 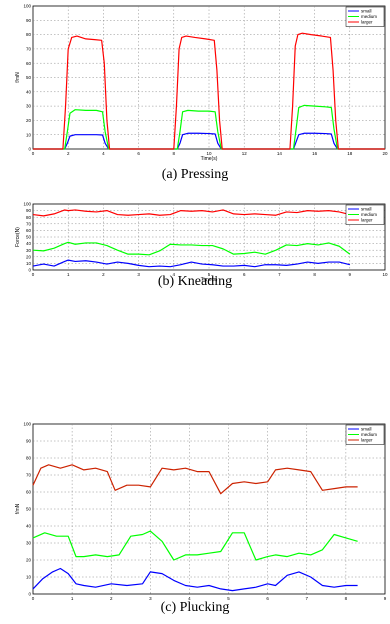 What do you see at coordinates (195, 281) in the screenshot?
I see `kneading-caption: (b) Kneading` at bounding box center [195, 281].